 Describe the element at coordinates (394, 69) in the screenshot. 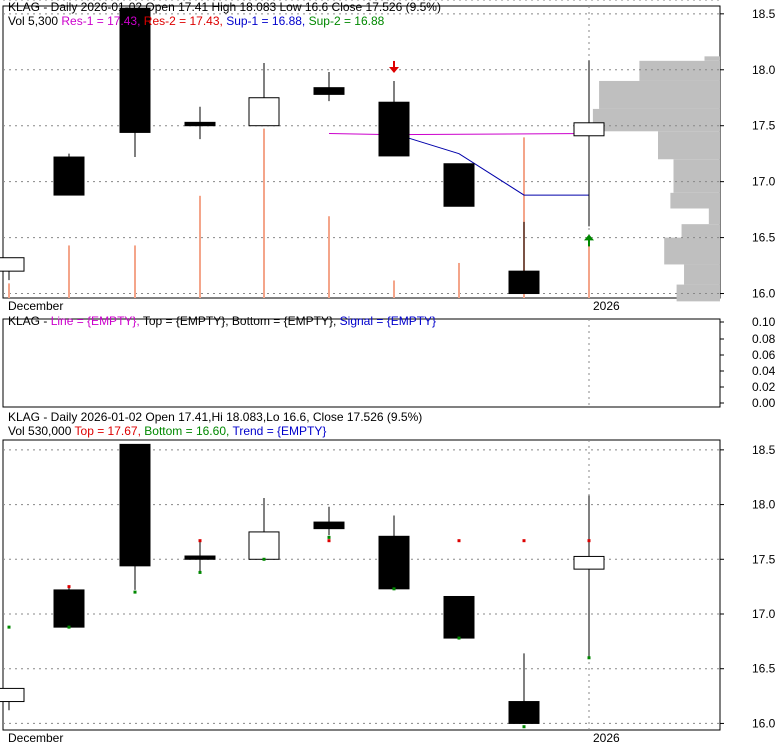

I see `sell-arrow-icon` at that location.